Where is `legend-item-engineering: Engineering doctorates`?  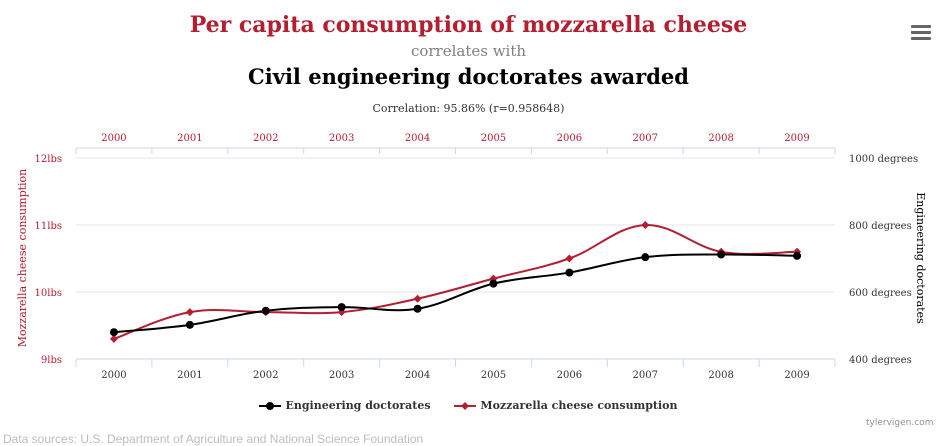
legend-item-engineering: Engineering doctorates is located at coordinates (345, 405).